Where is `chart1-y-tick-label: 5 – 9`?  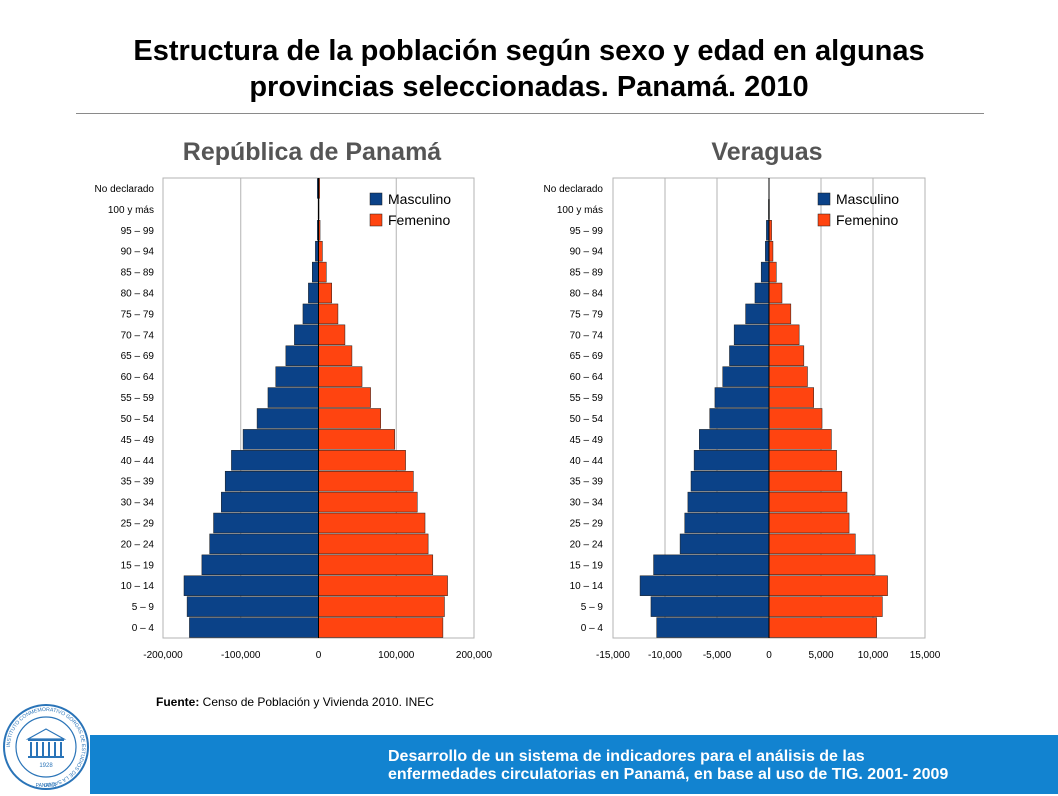 chart1-y-tick-label: 5 – 9 is located at coordinates (143, 607).